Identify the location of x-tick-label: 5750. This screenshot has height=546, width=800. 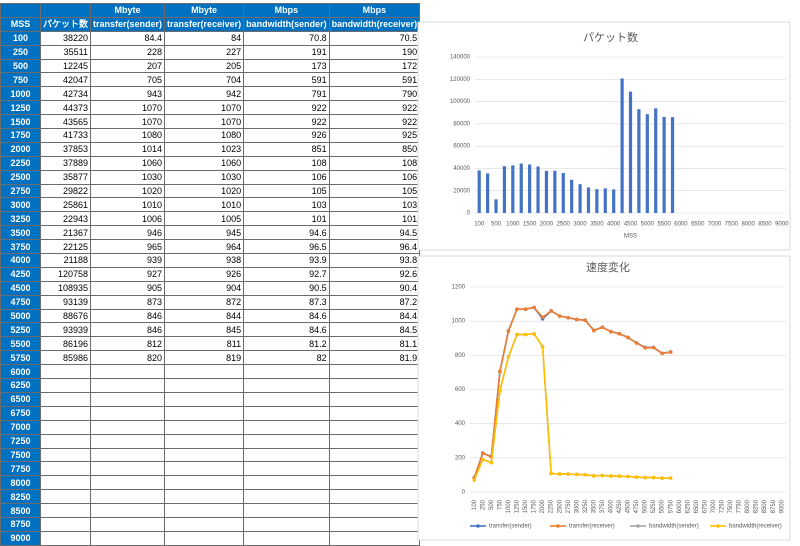
(671, 506).